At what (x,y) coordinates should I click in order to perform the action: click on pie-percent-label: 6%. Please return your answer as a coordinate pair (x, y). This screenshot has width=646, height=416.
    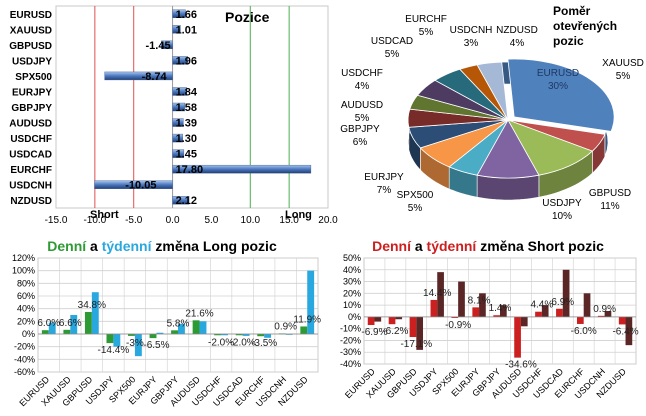
    Looking at the image, I should click on (360, 142).